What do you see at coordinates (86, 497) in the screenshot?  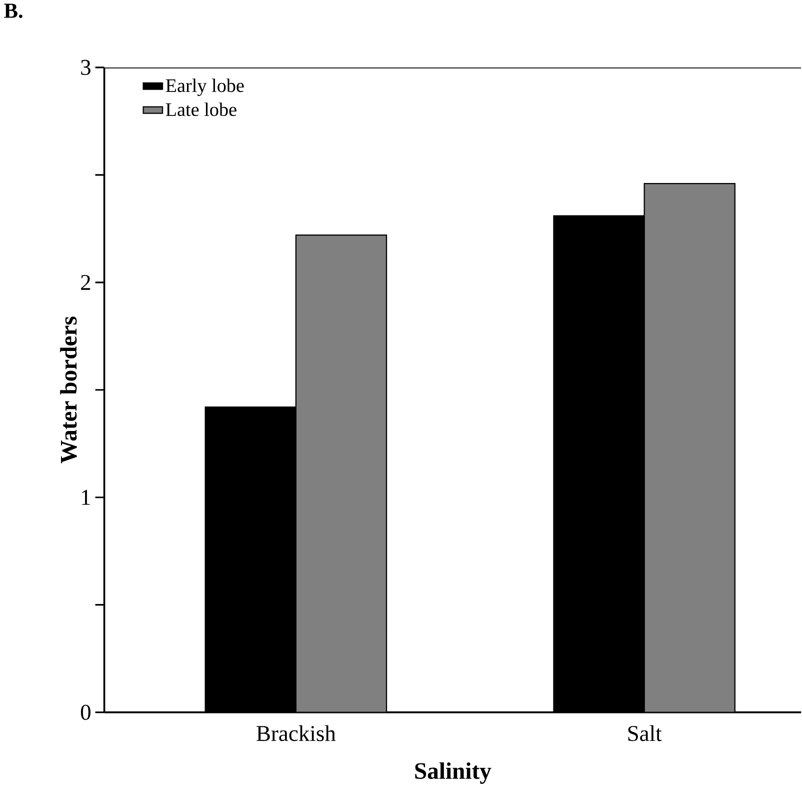 I see `y-tick-label: 1` at bounding box center [86, 497].